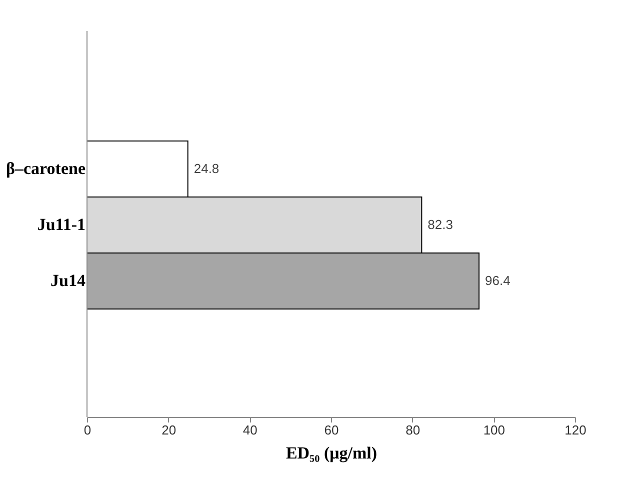 This screenshot has width=641, height=496. What do you see at coordinates (575, 430) in the screenshot?
I see `x-tick-label: 120` at bounding box center [575, 430].